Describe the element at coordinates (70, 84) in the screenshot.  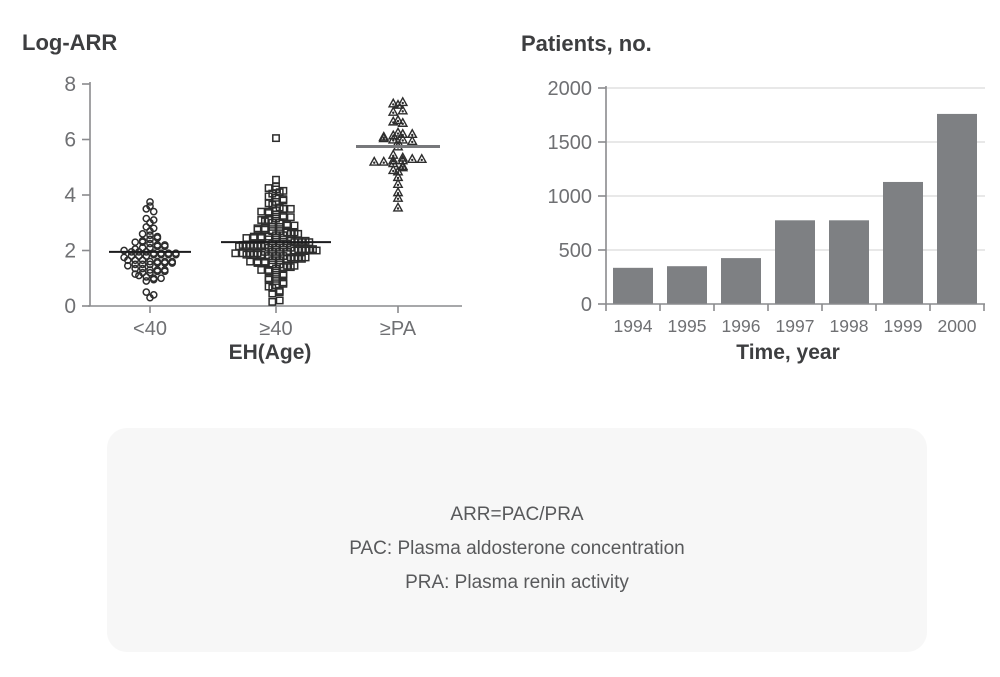
I see `y-tick-label: 8` at that location.